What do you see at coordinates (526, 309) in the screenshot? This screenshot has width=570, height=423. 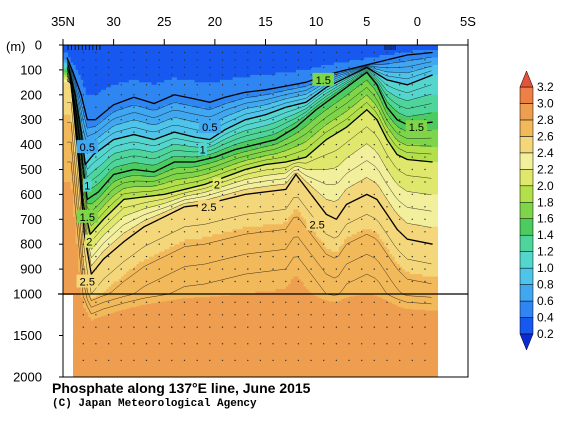 I see `colorbar-segment` at bounding box center [526, 309].